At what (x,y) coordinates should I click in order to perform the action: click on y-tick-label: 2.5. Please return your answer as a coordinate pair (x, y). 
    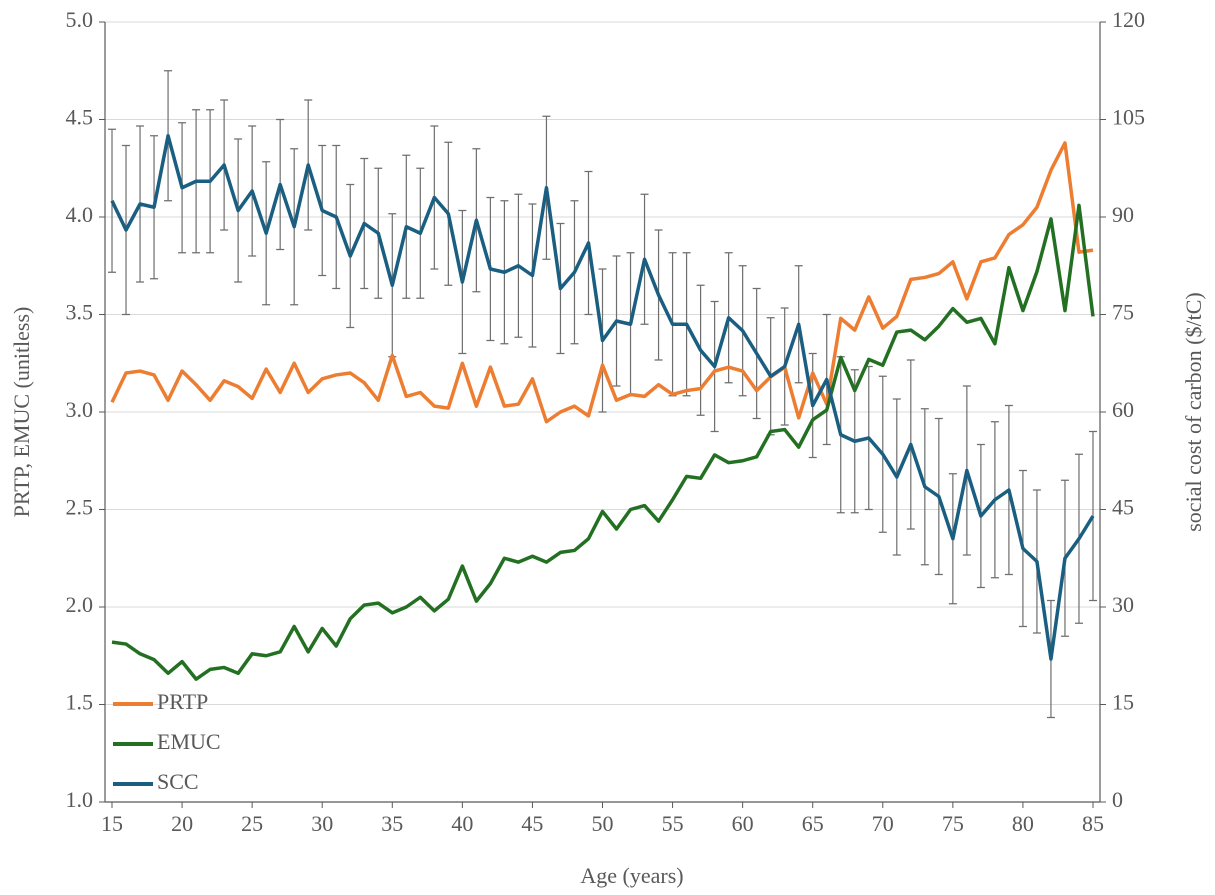
    Looking at the image, I should click on (80, 507).